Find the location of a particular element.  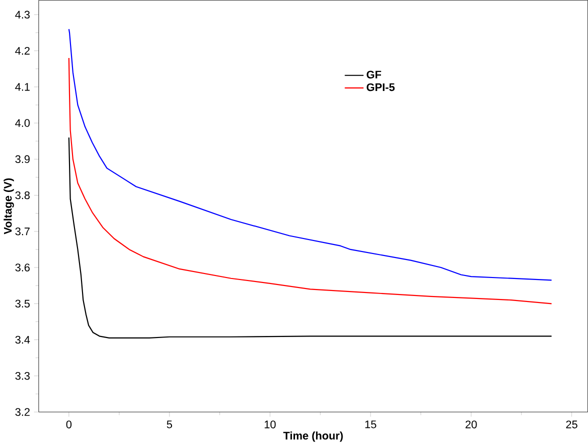

y-tick-label: 4.3 is located at coordinates (22, 14).